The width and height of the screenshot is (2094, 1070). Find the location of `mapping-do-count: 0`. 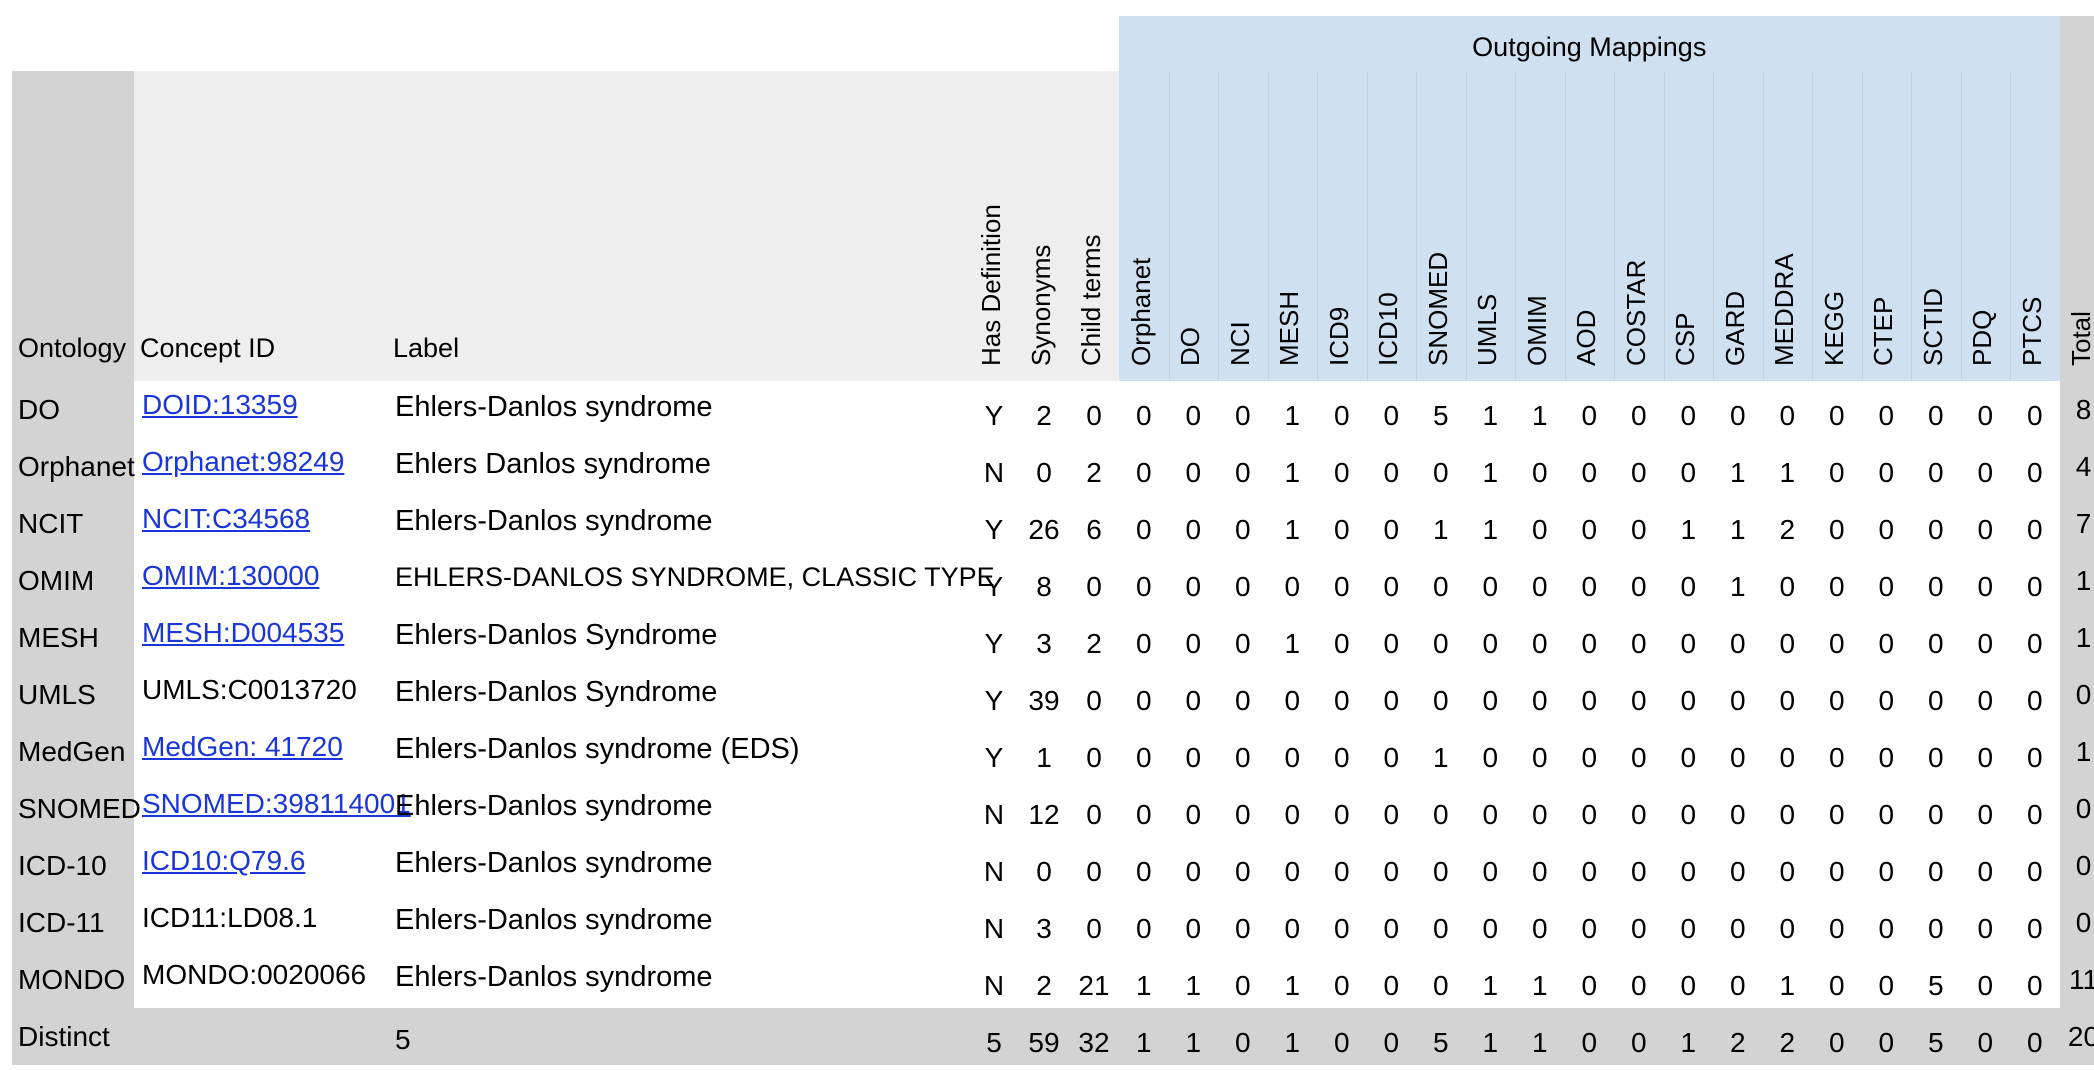

mapping-do-count: 0 is located at coordinates (1194, 865).